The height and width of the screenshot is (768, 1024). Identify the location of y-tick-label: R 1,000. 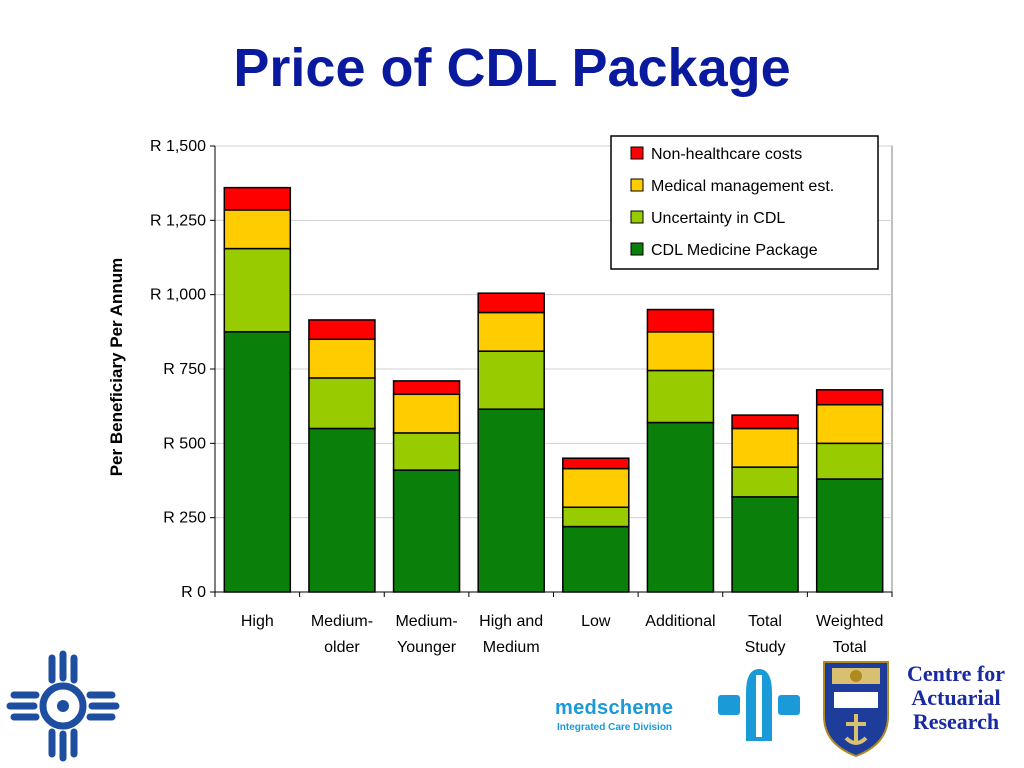
(178, 295).